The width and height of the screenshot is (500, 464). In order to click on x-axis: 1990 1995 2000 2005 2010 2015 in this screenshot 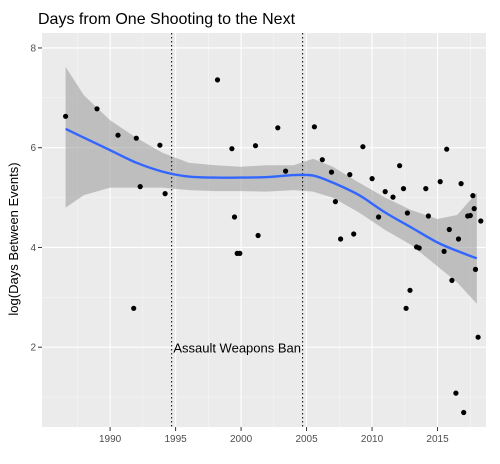, I will do `click(274, 436)`.